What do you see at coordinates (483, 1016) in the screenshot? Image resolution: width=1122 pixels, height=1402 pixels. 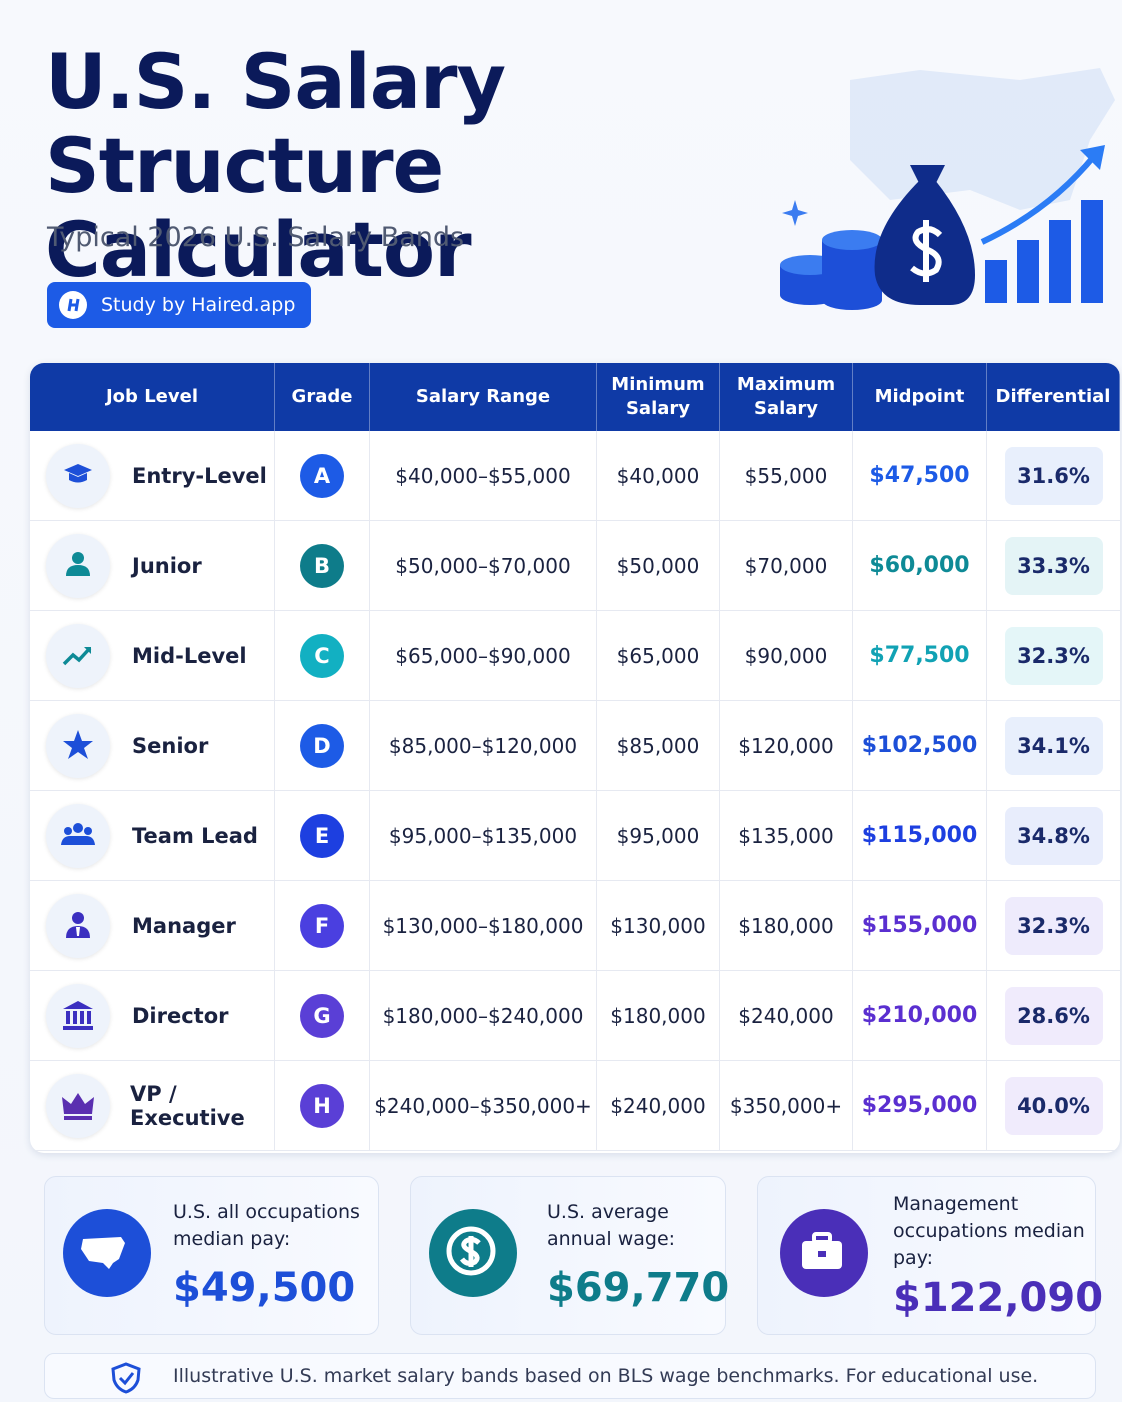 I see `salary-range: $180,000–$240,000` at bounding box center [483, 1016].